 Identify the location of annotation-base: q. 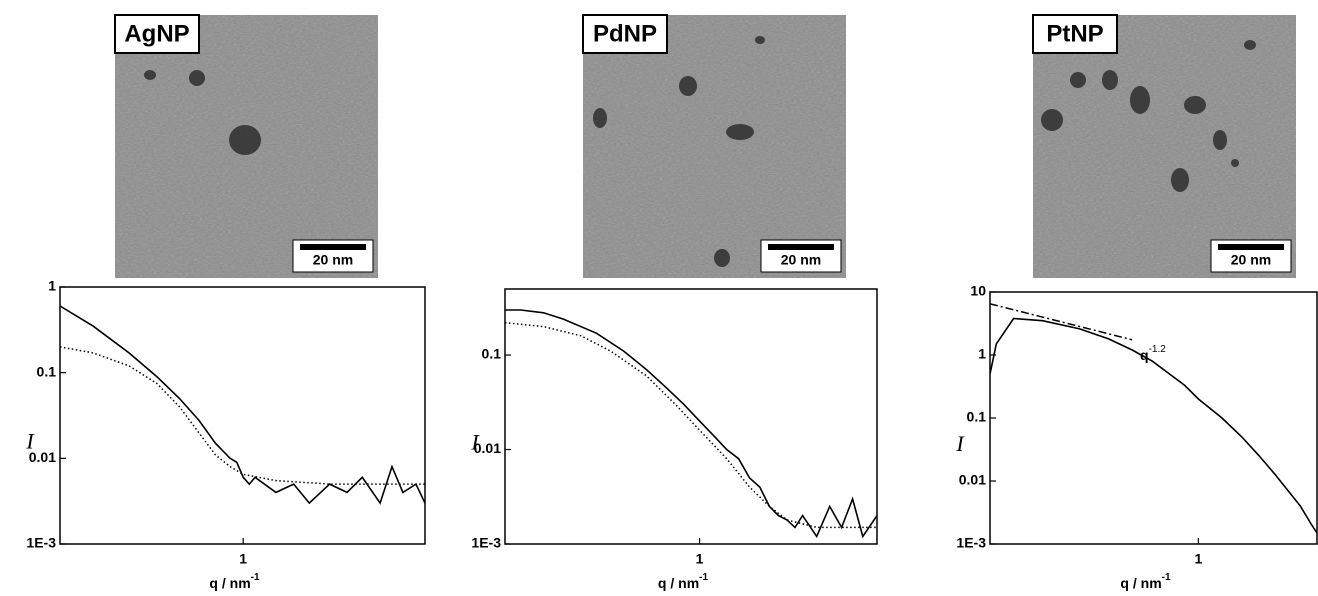
(1144, 355).